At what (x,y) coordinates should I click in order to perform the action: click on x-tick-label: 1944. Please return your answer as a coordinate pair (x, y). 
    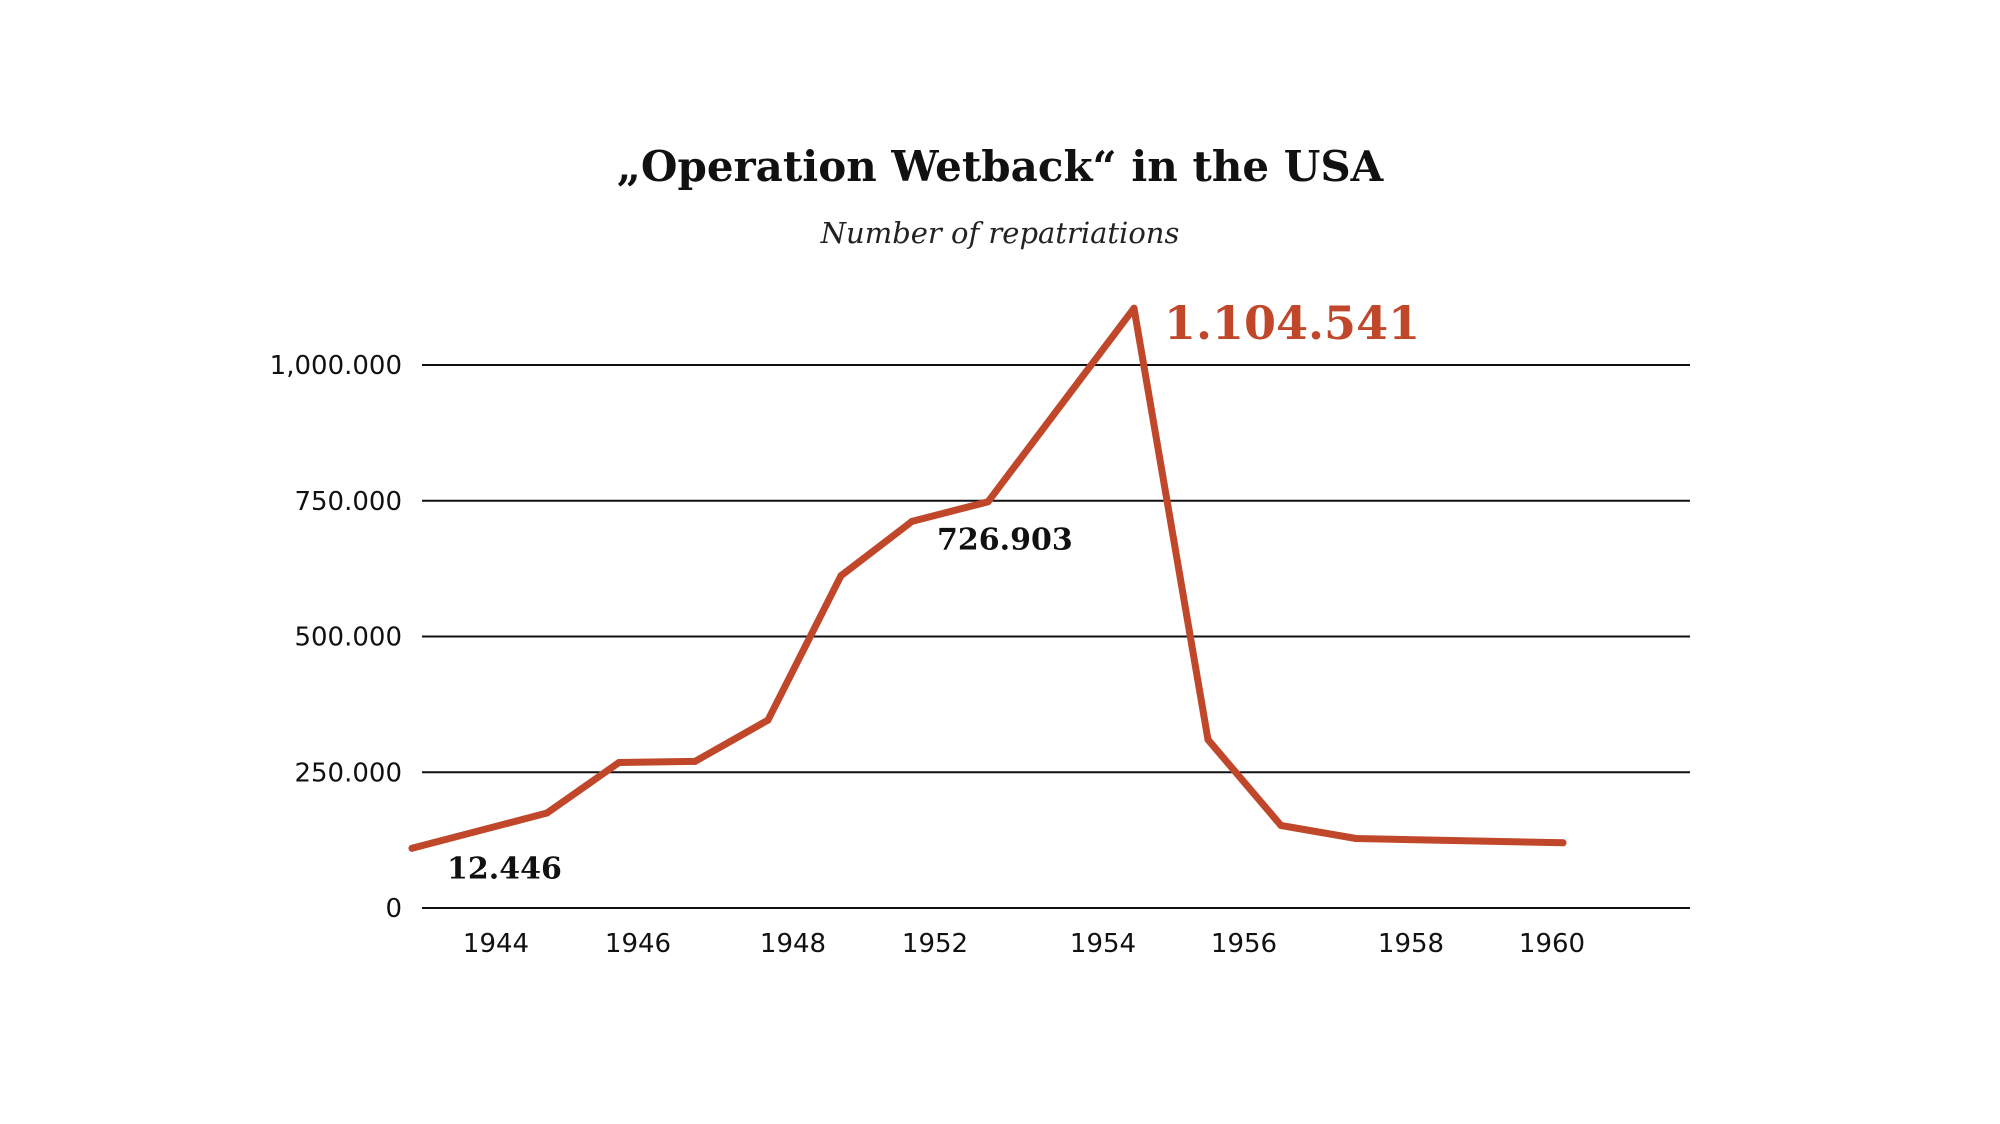
    Looking at the image, I should click on (496, 944).